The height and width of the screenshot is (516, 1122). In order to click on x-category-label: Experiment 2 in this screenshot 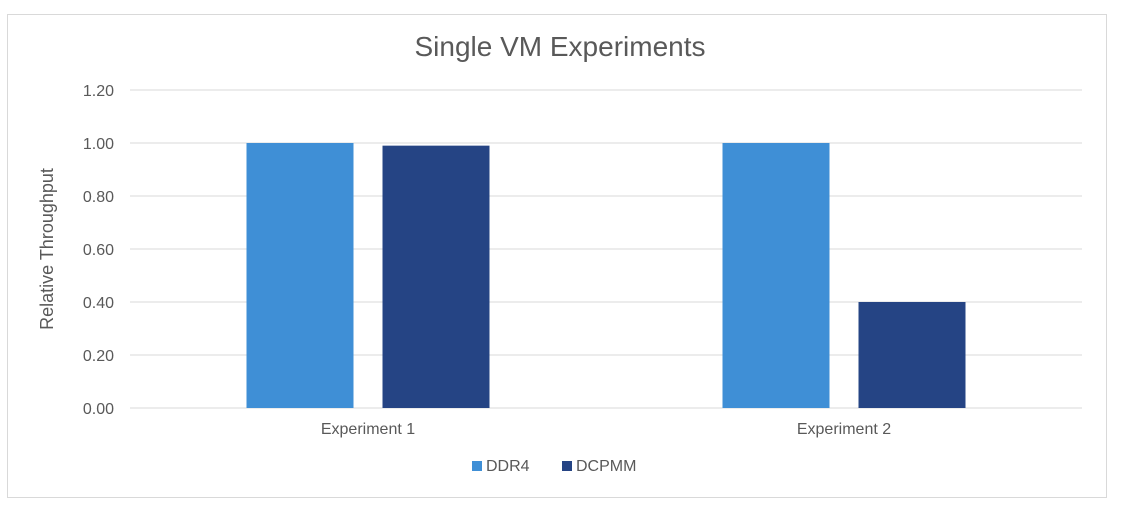, I will do `click(844, 429)`.